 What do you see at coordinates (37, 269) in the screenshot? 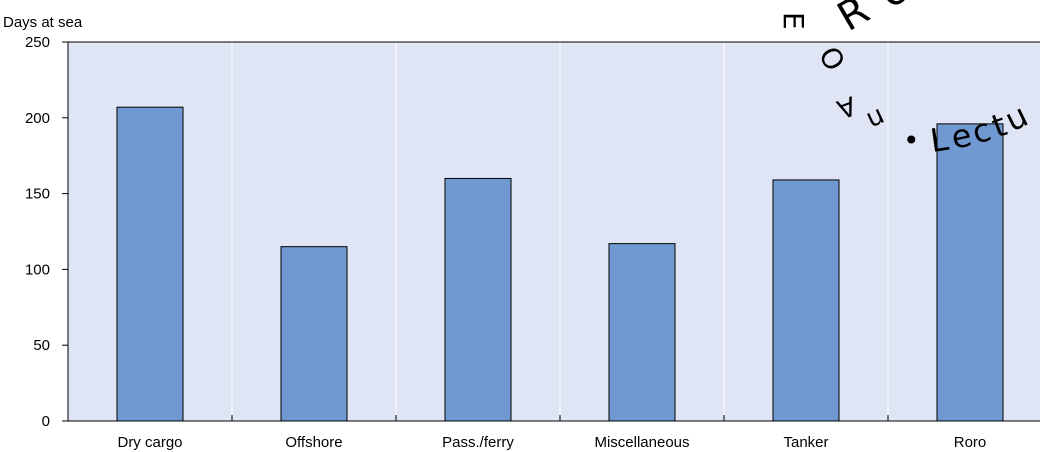
I see `y-tick-label: 100` at bounding box center [37, 269].